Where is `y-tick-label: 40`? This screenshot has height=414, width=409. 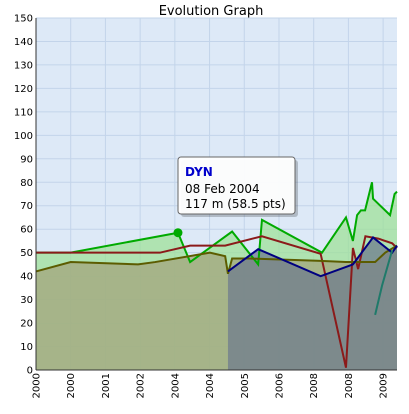 y-tick-label: 40 is located at coordinates (26, 277).